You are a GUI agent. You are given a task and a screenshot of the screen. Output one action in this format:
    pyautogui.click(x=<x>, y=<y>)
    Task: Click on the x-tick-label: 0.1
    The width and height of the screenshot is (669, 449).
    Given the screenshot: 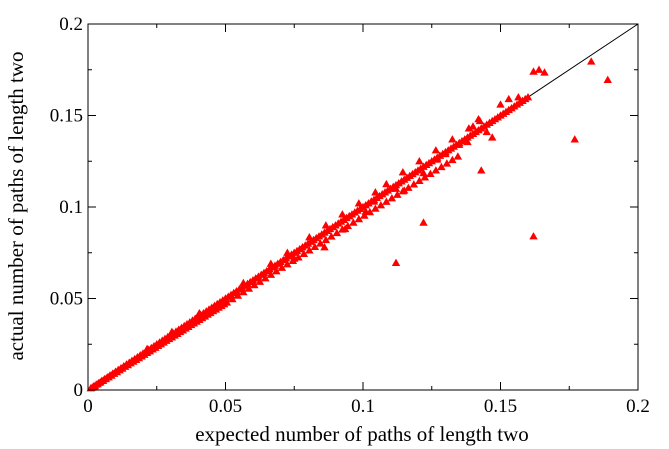 What is the action you would take?
    pyautogui.click(x=363, y=406)
    